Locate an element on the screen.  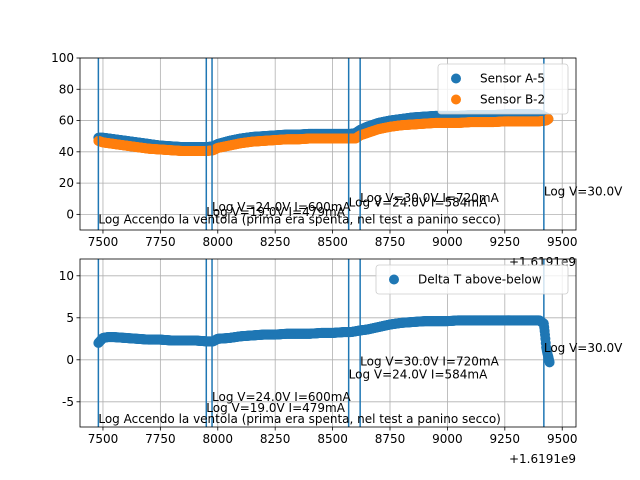
y-tick-label: 80 is located at coordinates (66, 89).